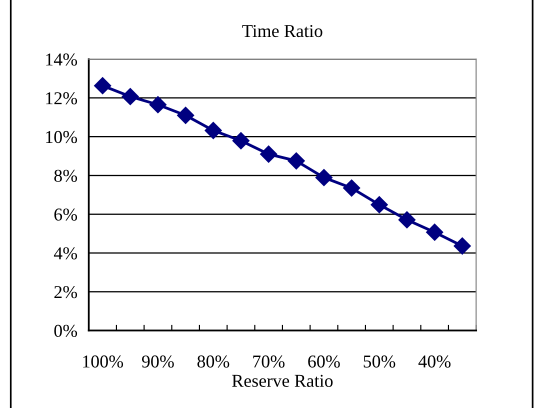  Describe the element at coordinates (282, 380) in the screenshot. I see `x-axis-title: Reserve Ratio` at that location.